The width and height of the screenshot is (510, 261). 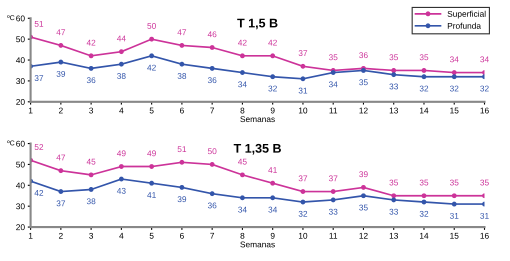 I want to click on chart-title: T 1,35 B, so click(x=257, y=149).